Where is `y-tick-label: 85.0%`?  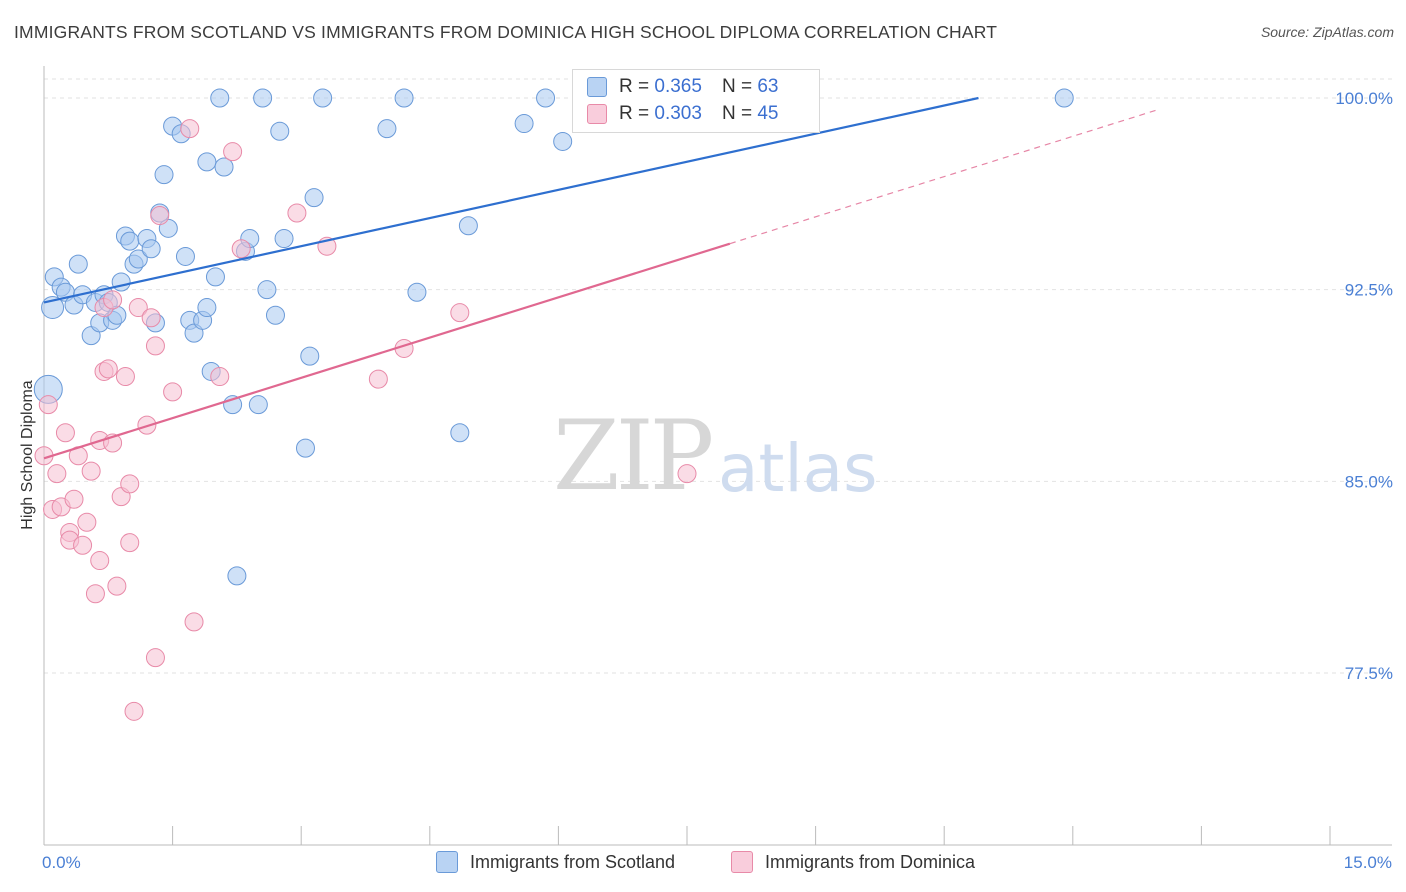
y-tick-label: 85.0% is located at coordinates (1369, 481).